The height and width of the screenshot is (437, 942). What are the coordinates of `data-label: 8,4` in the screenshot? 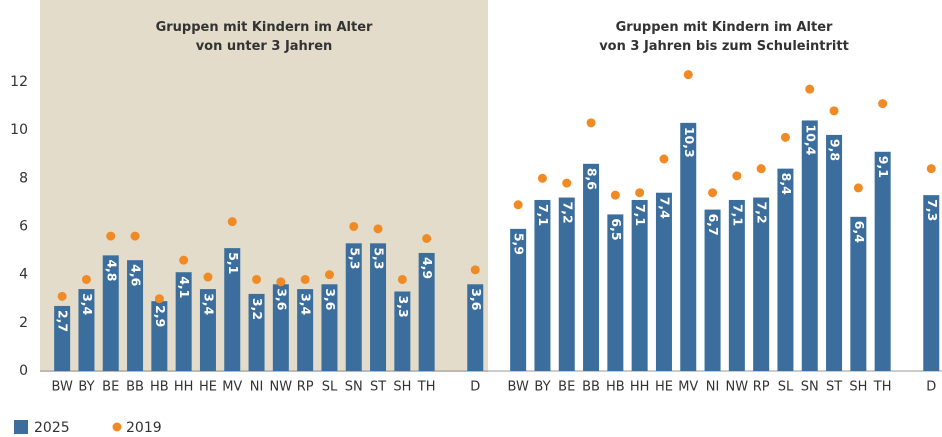 It's located at (786, 184).